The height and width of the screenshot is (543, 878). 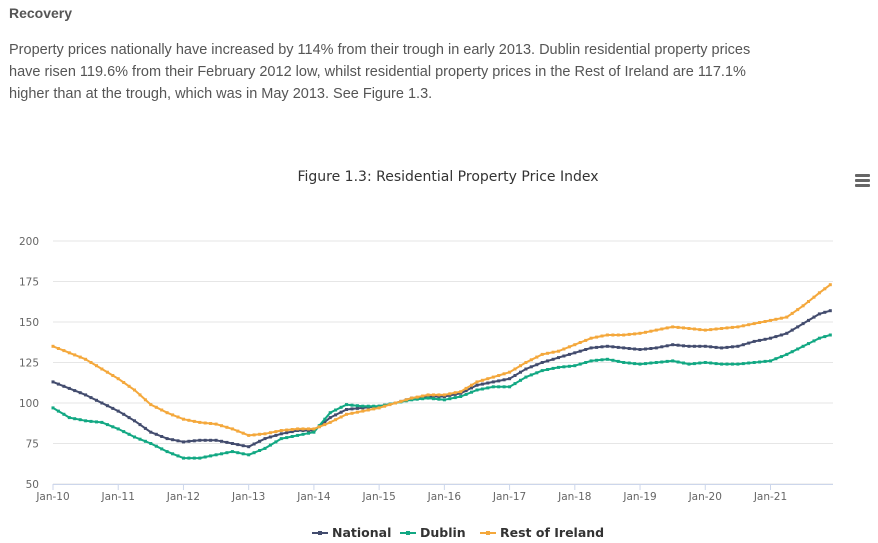 What do you see at coordinates (770, 497) in the screenshot?
I see `x-tick-label: Jan-21` at bounding box center [770, 497].